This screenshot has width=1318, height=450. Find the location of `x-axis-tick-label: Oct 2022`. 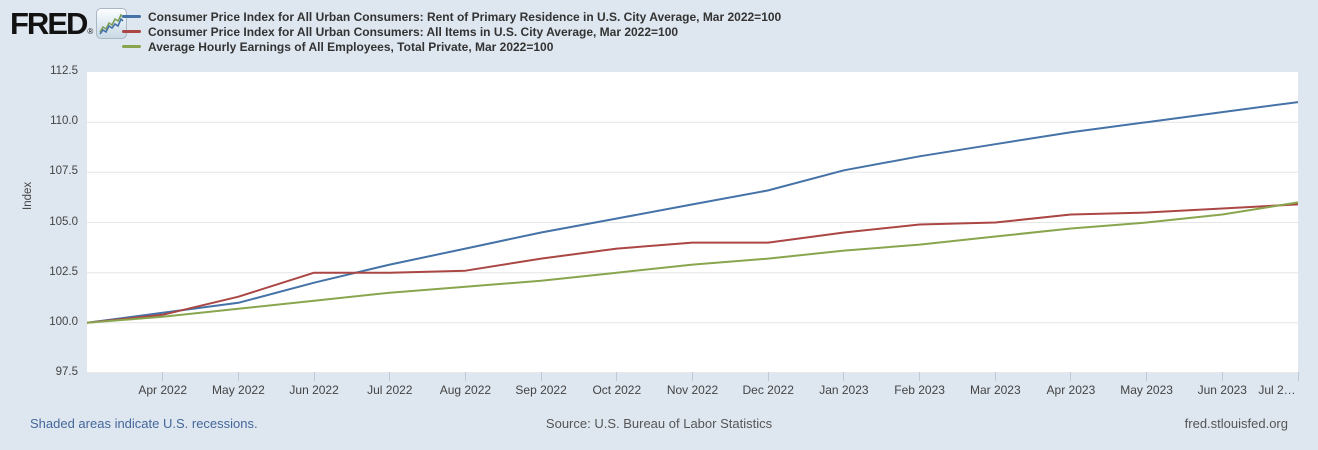

x-axis-tick-label: Oct 2022 is located at coordinates (617, 390).